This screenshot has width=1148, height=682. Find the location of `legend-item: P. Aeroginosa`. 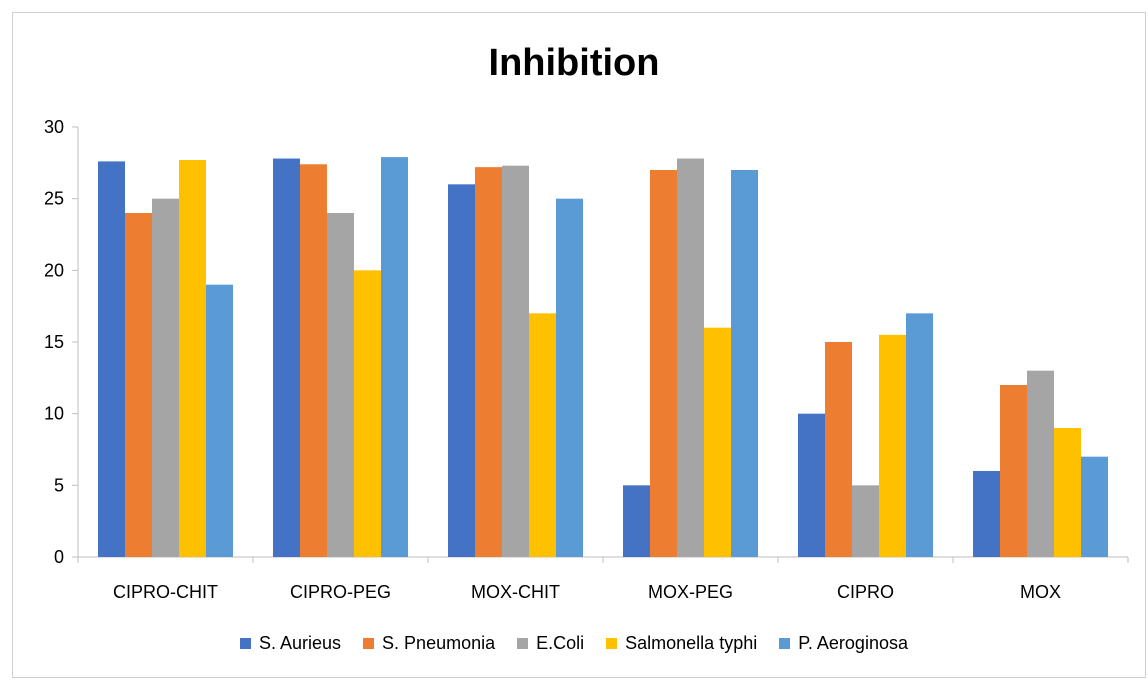

legend-item: P. Aeroginosa is located at coordinates (843, 643).